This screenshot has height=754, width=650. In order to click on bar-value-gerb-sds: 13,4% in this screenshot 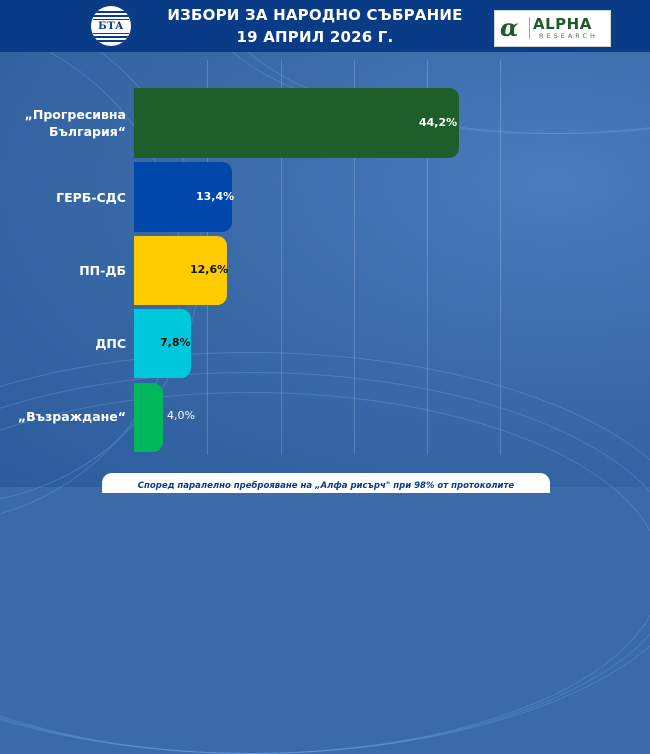, I will do `click(215, 196)`.